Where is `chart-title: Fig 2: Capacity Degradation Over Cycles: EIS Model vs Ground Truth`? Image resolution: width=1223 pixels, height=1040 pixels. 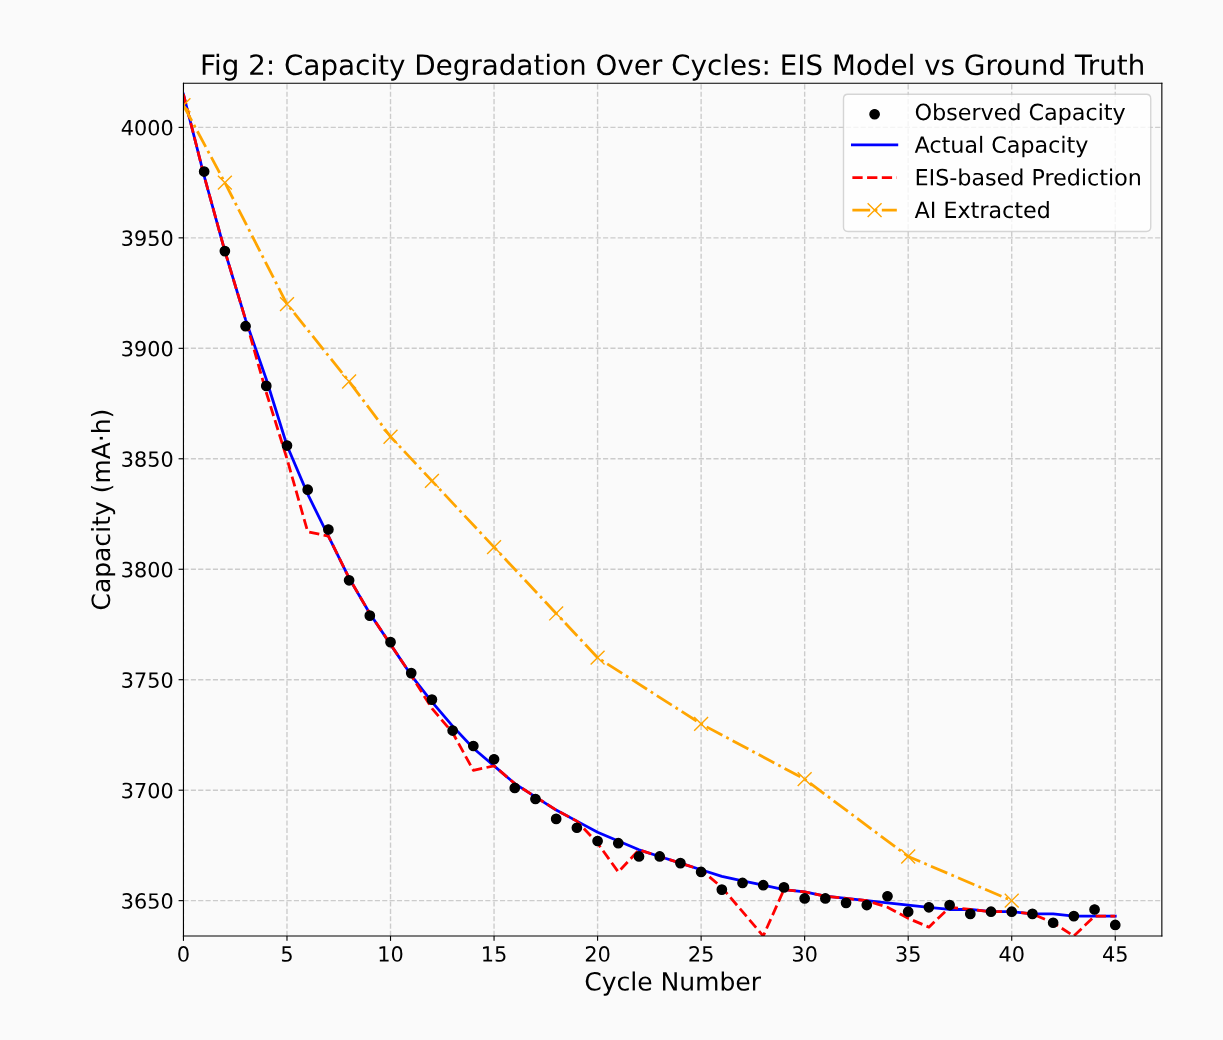
chart-title: Fig 2: Capacity Degradation Over Cycles: EIS Model vs Ground Truth is located at coordinates (672, 67).